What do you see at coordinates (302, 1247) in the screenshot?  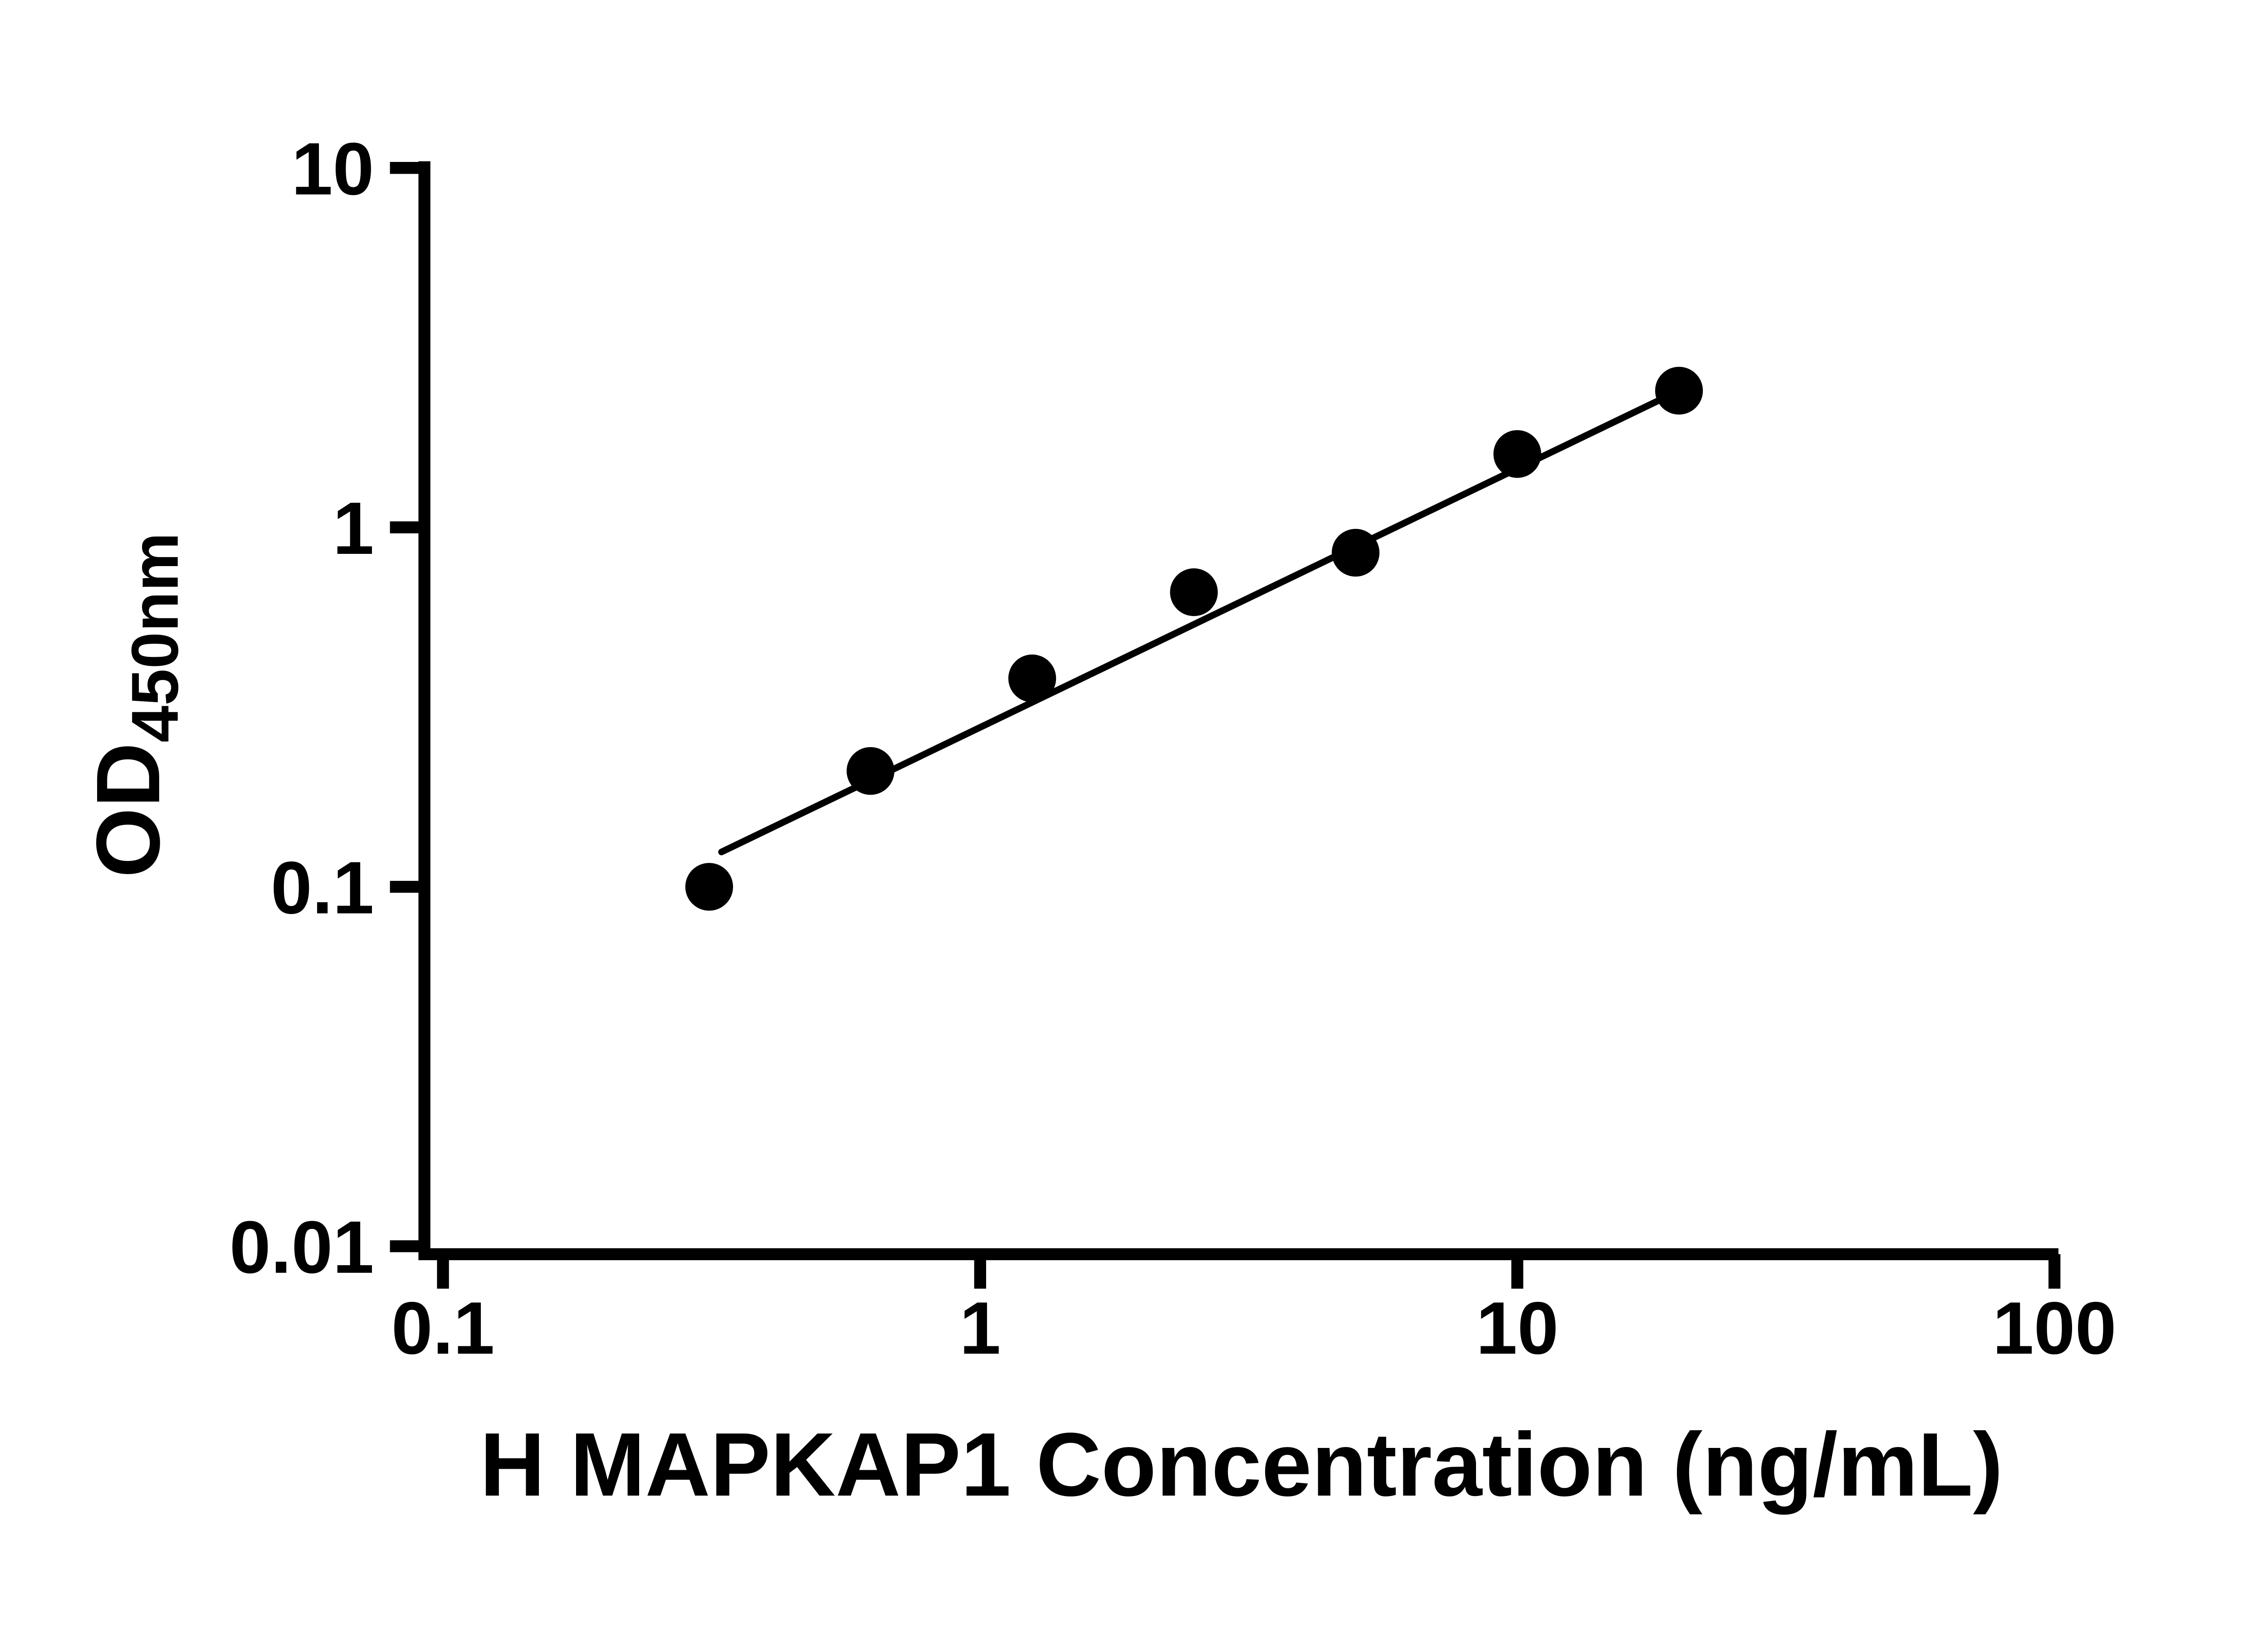 I see `y-tick-label: 0.01` at bounding box center [302, 1247].